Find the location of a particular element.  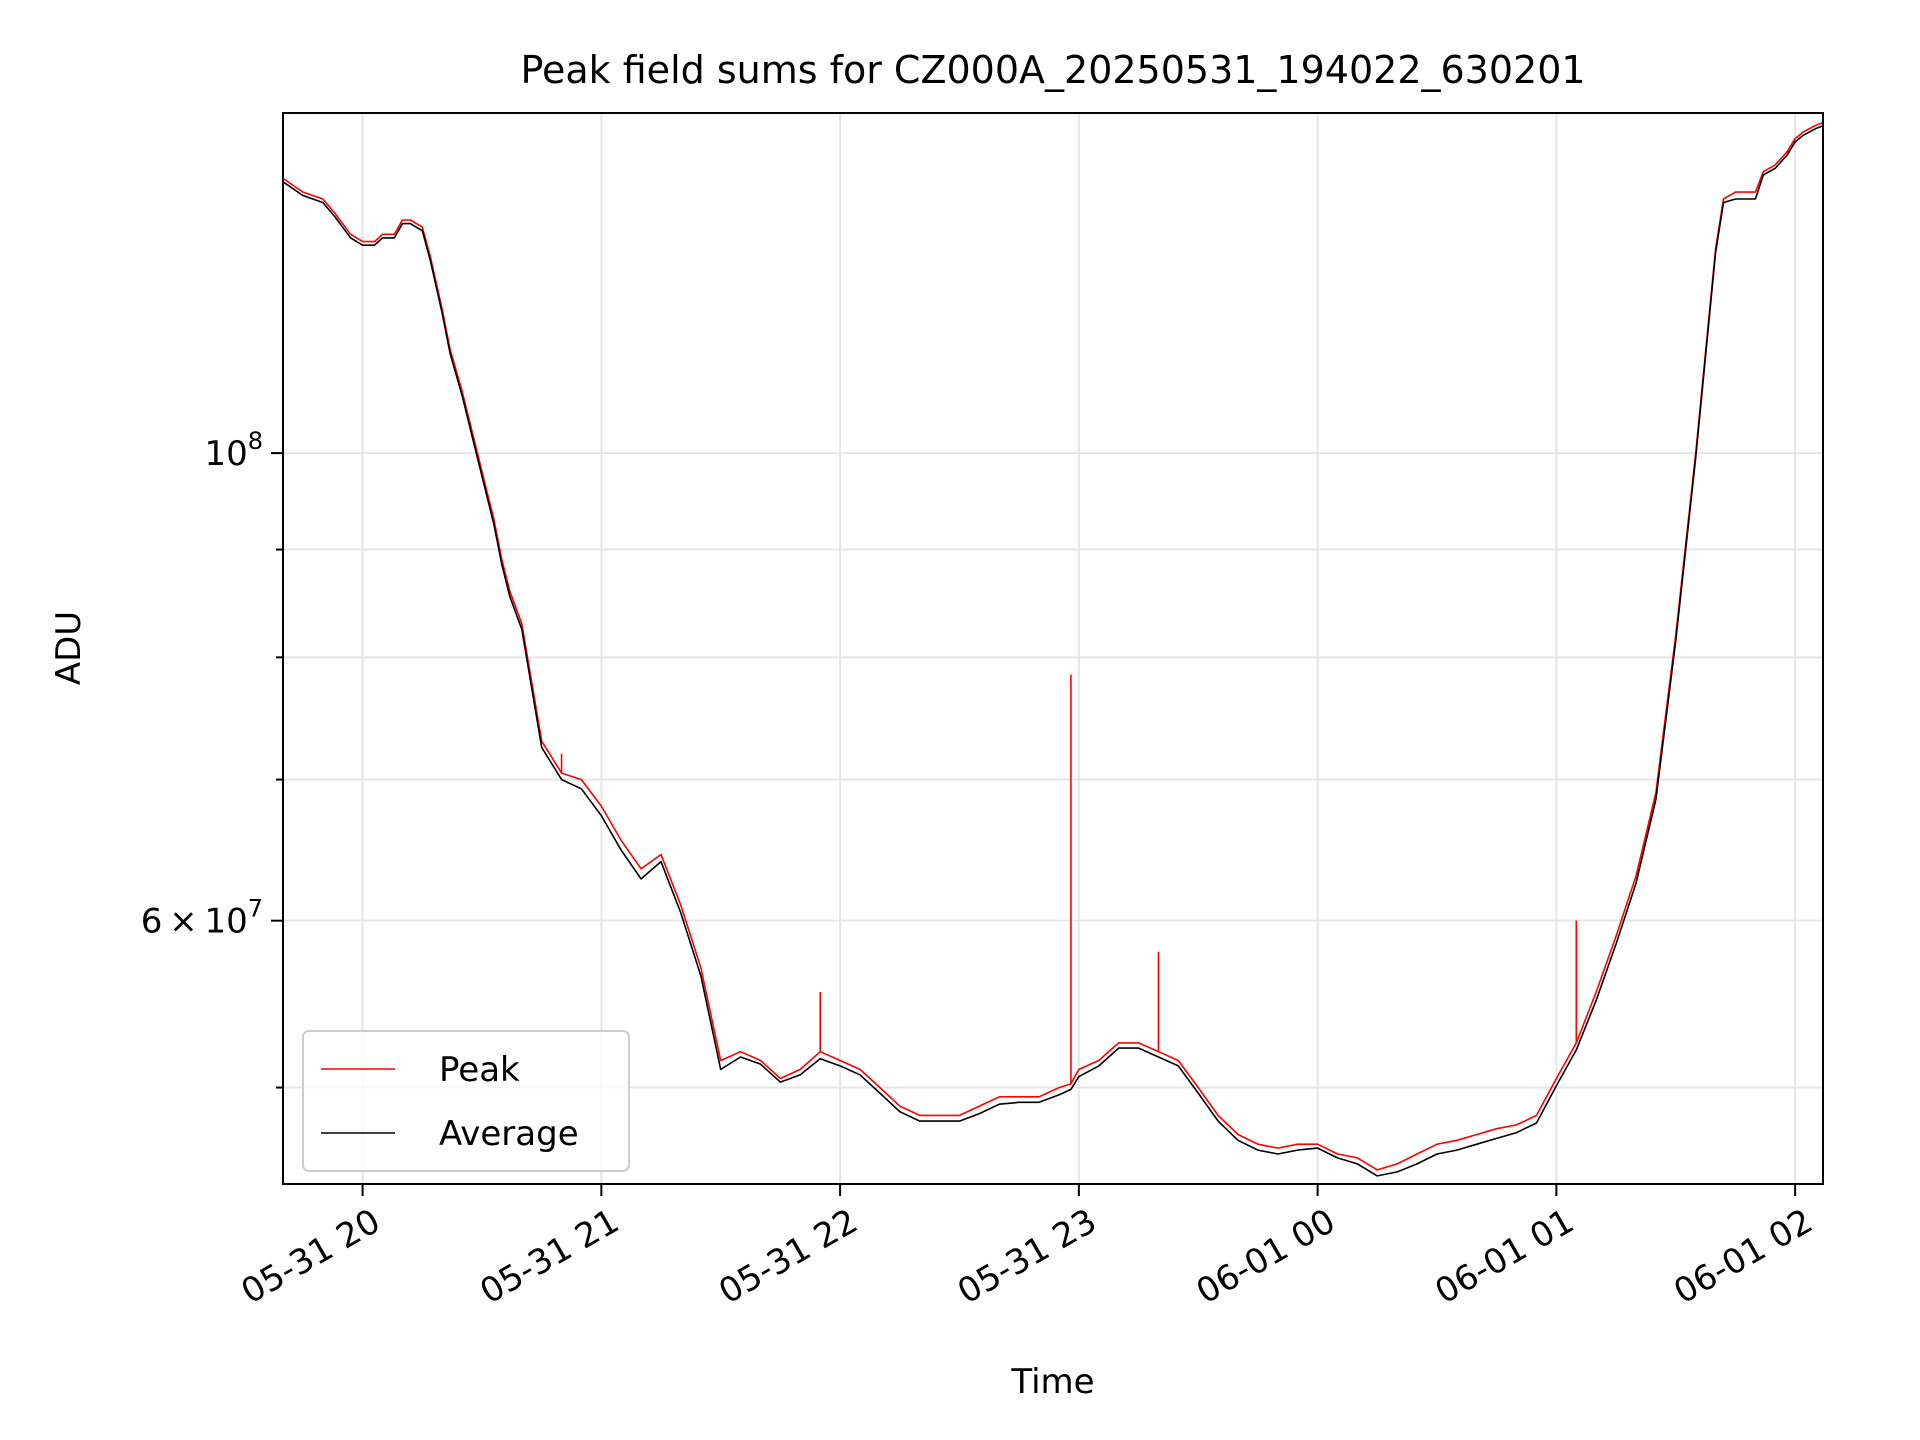

legend-label-average: Average is located at coordinates (509, 1134).